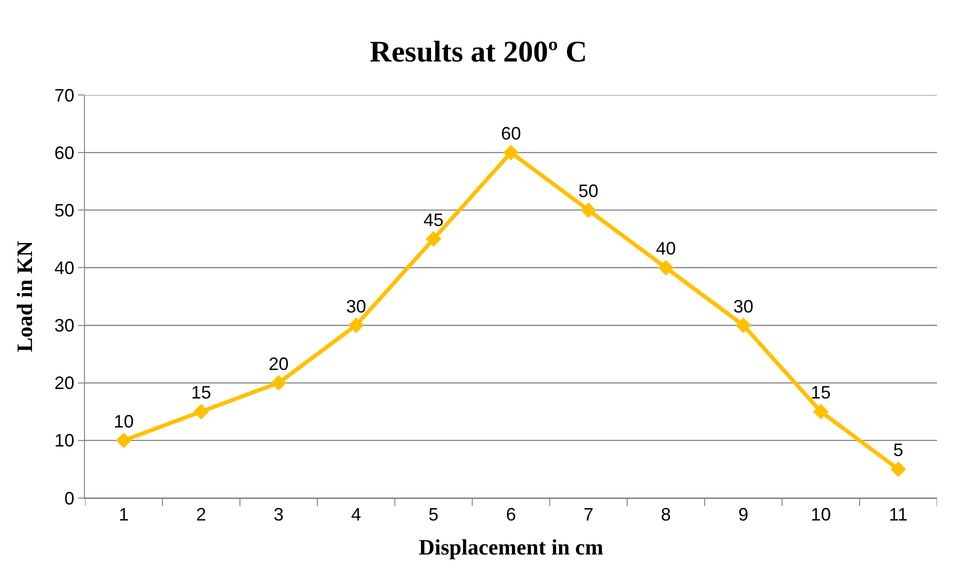  Describe the element at coordinates (433, 514) in the screenshot. I see `x-tick-label: 5` at that location.